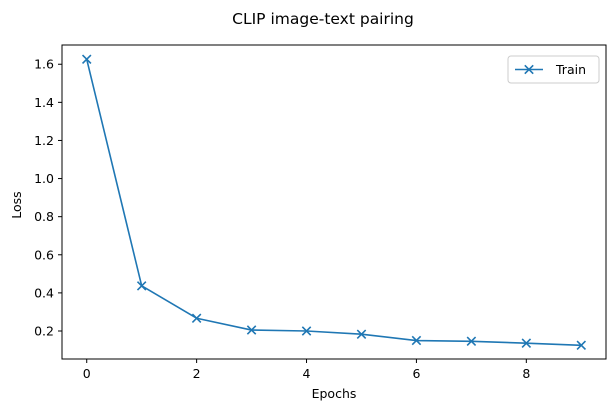  Describe the element at coordinates (44, 292) in the screenshot. I see `y-tick-label: 0.4` at that location.